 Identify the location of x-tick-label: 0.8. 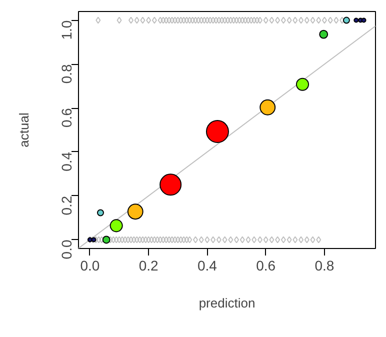
(324, 266).